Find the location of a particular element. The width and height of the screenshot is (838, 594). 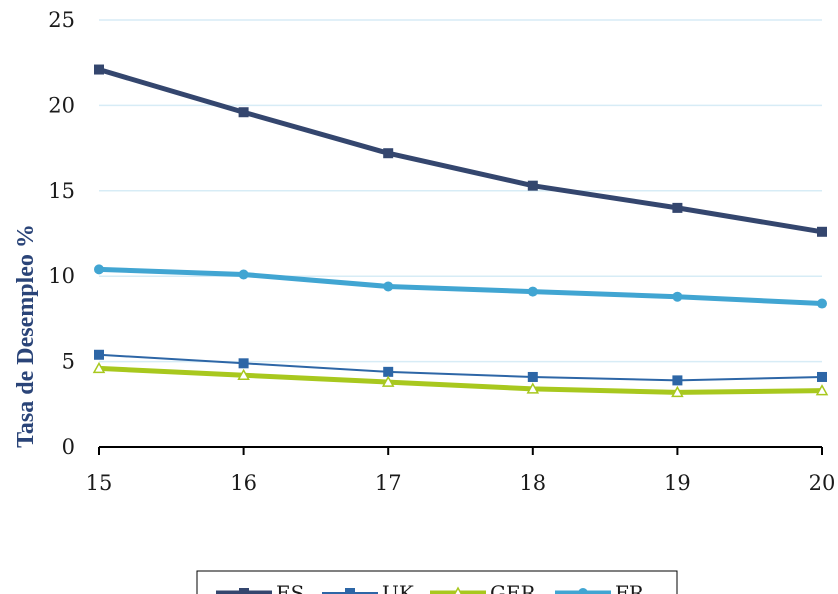

legend-label-es: ES is located at coordinates (290, 587).